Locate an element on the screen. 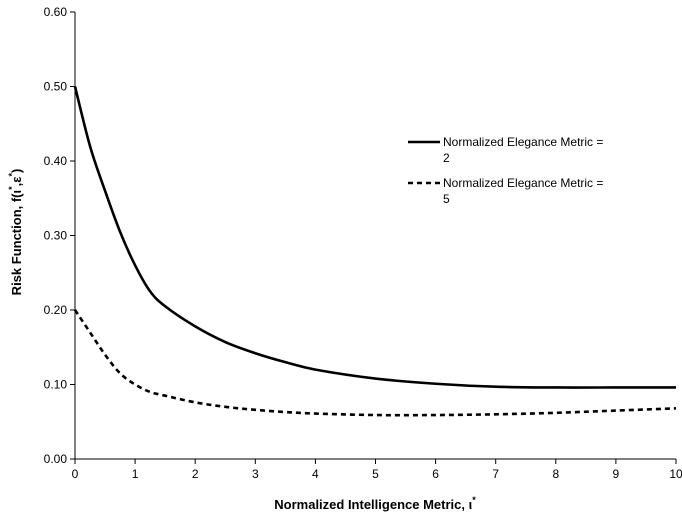  y-tick-label: 0.40 is located at coordinates (56, 161).